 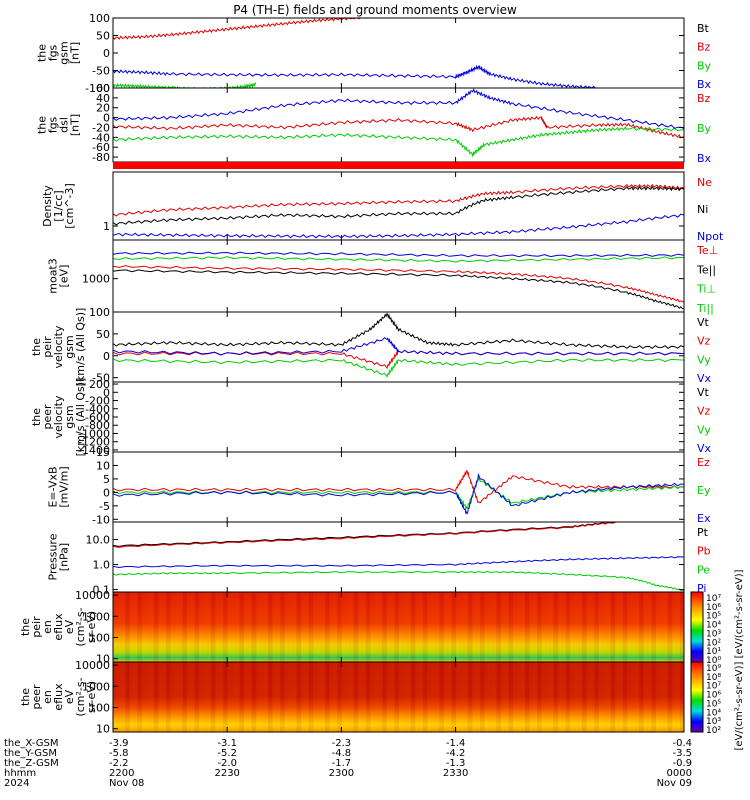 I want to click on x-tick-label: Nov 09, so click(x=674, y=783).